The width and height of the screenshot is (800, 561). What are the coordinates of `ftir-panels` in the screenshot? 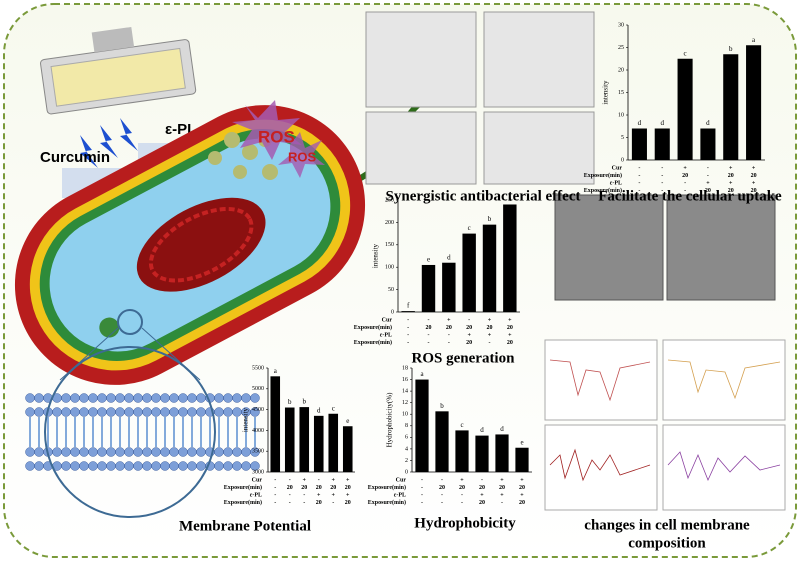 It's located at (665, 425).